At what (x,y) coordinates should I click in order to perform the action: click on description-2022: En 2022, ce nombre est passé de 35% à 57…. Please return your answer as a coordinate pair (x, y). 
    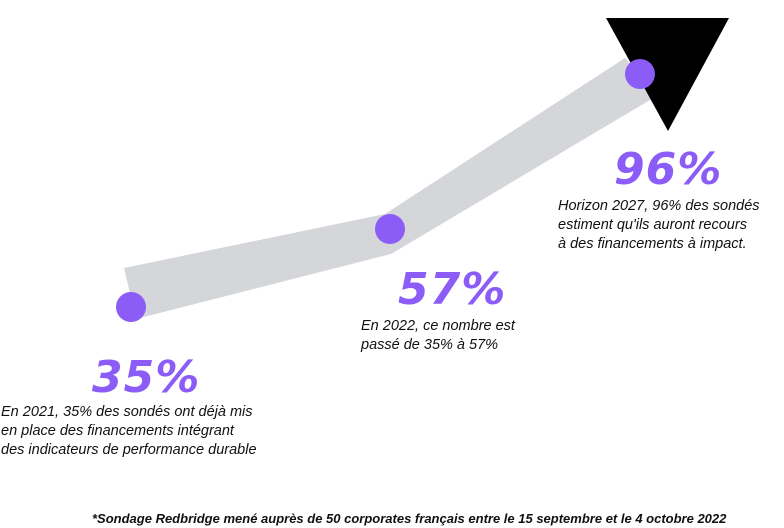
    Looking at the image, I should click on (438, 336).